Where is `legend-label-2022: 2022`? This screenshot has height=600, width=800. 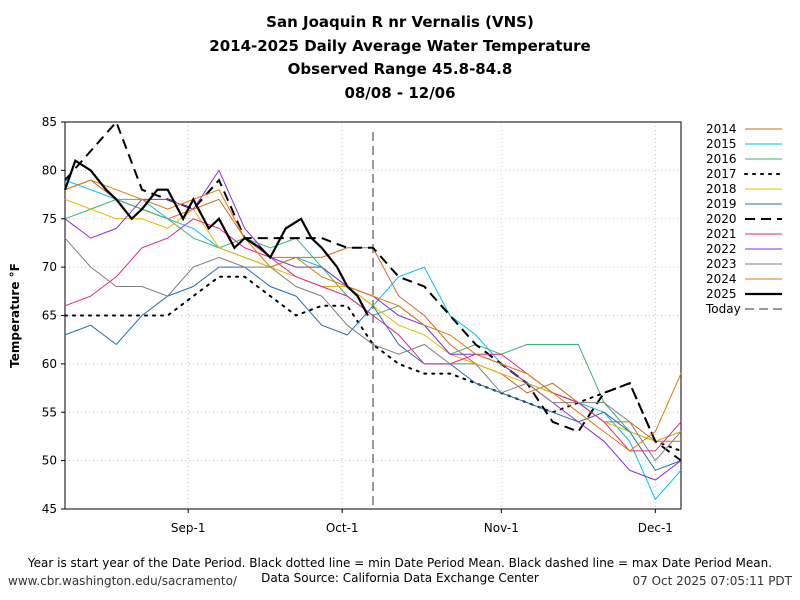
legend-label-2022: 2022 is located at coordinates (721, 249).